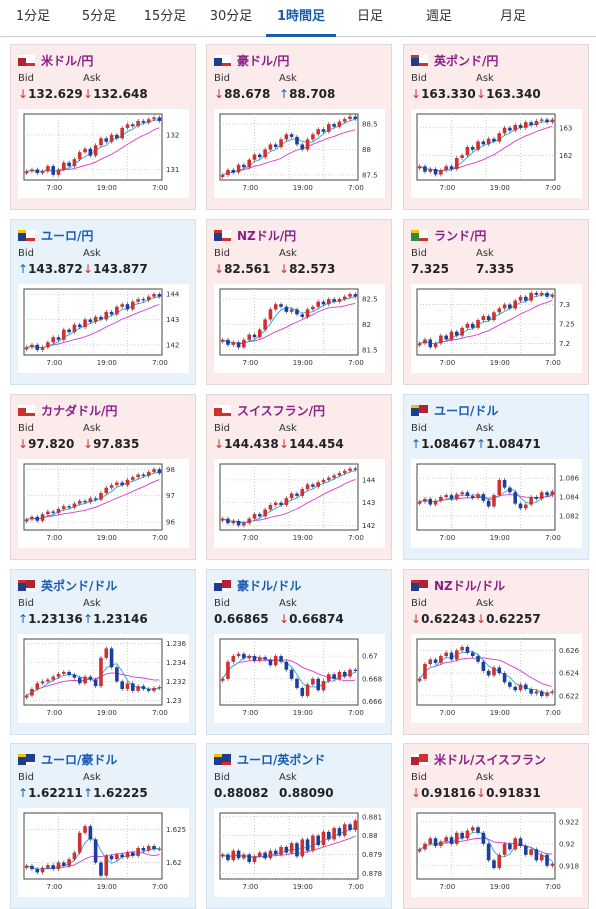  Describe the element at coordinates (33, 16) in the screenshot. I see `tab-1: 1分足` at that location.